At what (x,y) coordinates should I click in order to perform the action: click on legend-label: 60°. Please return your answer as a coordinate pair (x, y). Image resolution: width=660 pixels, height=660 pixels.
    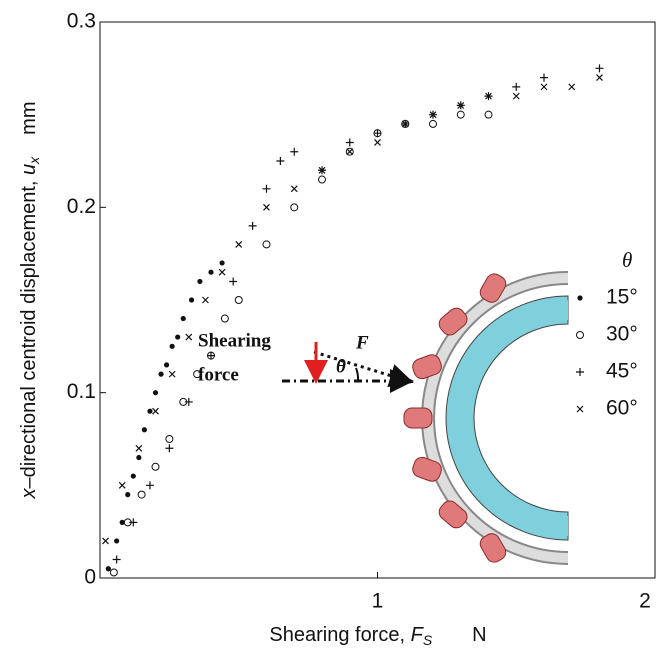
    Looking at the image, I should click on (622, 408).